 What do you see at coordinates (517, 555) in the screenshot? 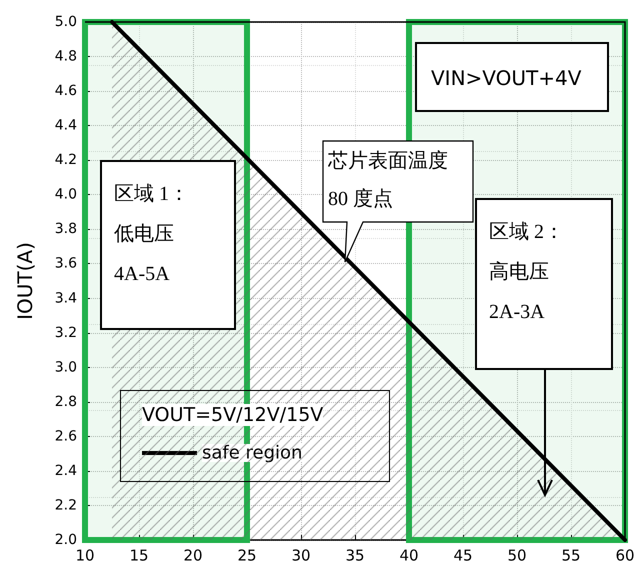
I see `x-tick-label: 50` at bounding box center [517, 555].